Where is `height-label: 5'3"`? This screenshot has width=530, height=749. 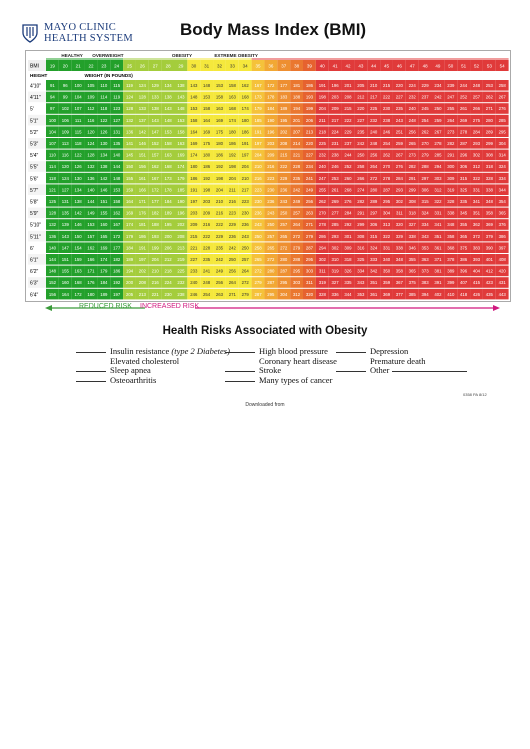
height-label: 5'3" is located at coordinates (34, 145).